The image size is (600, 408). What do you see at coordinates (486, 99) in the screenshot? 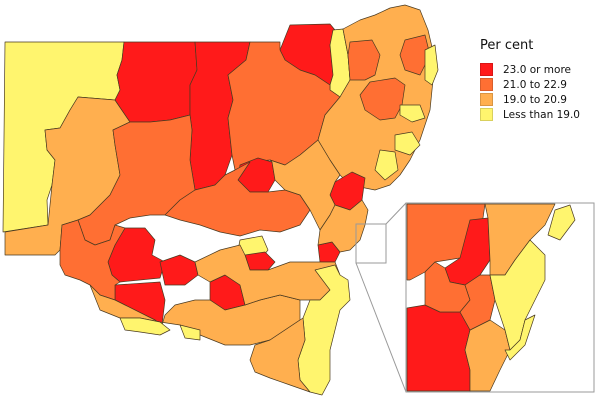
I see `legend-swatch-light-orange` at bounding box center [486, 99].